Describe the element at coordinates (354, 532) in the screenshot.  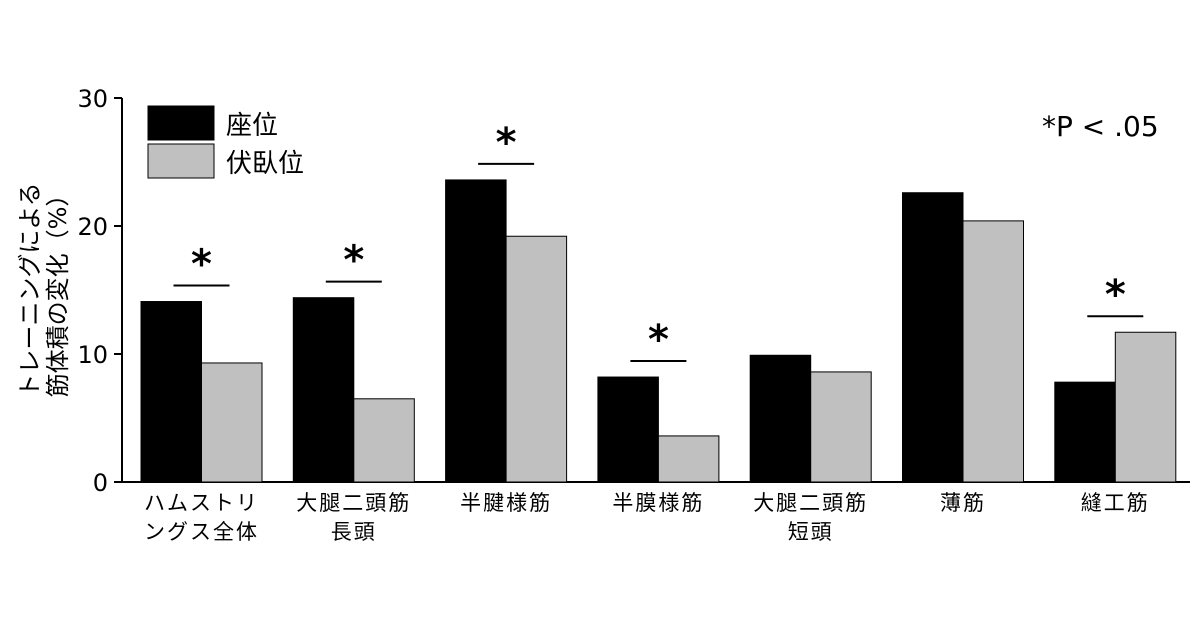
I see `category-label: 長頭` at that location.